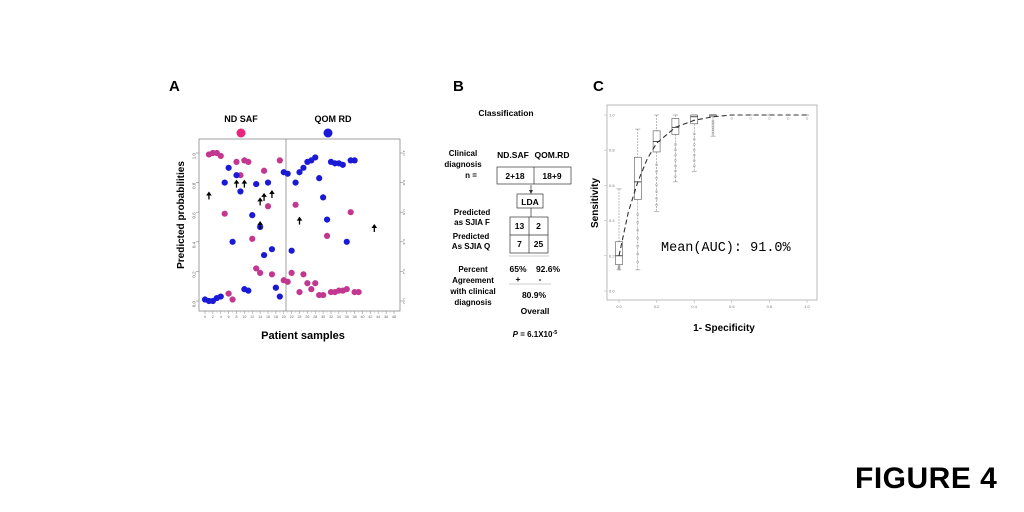  Describe the element at coordinates (386, 317) in the screenshot. I see `x-tick-label: 46` at that location.